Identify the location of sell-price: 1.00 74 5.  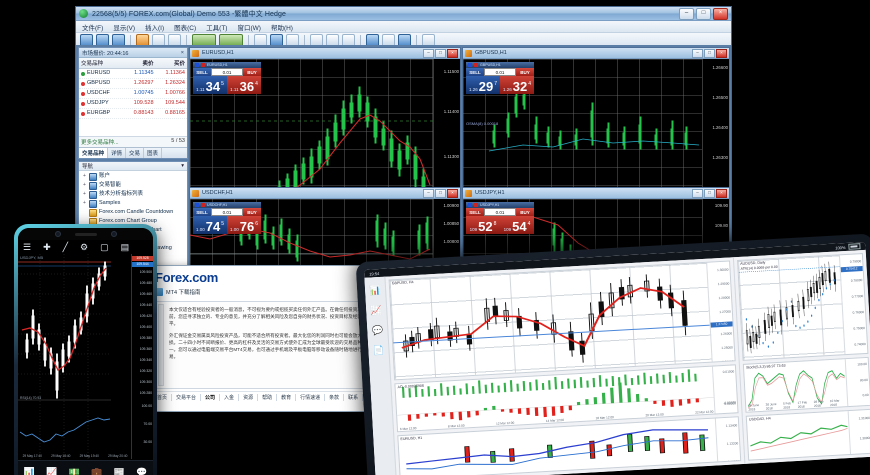
(210, 225).